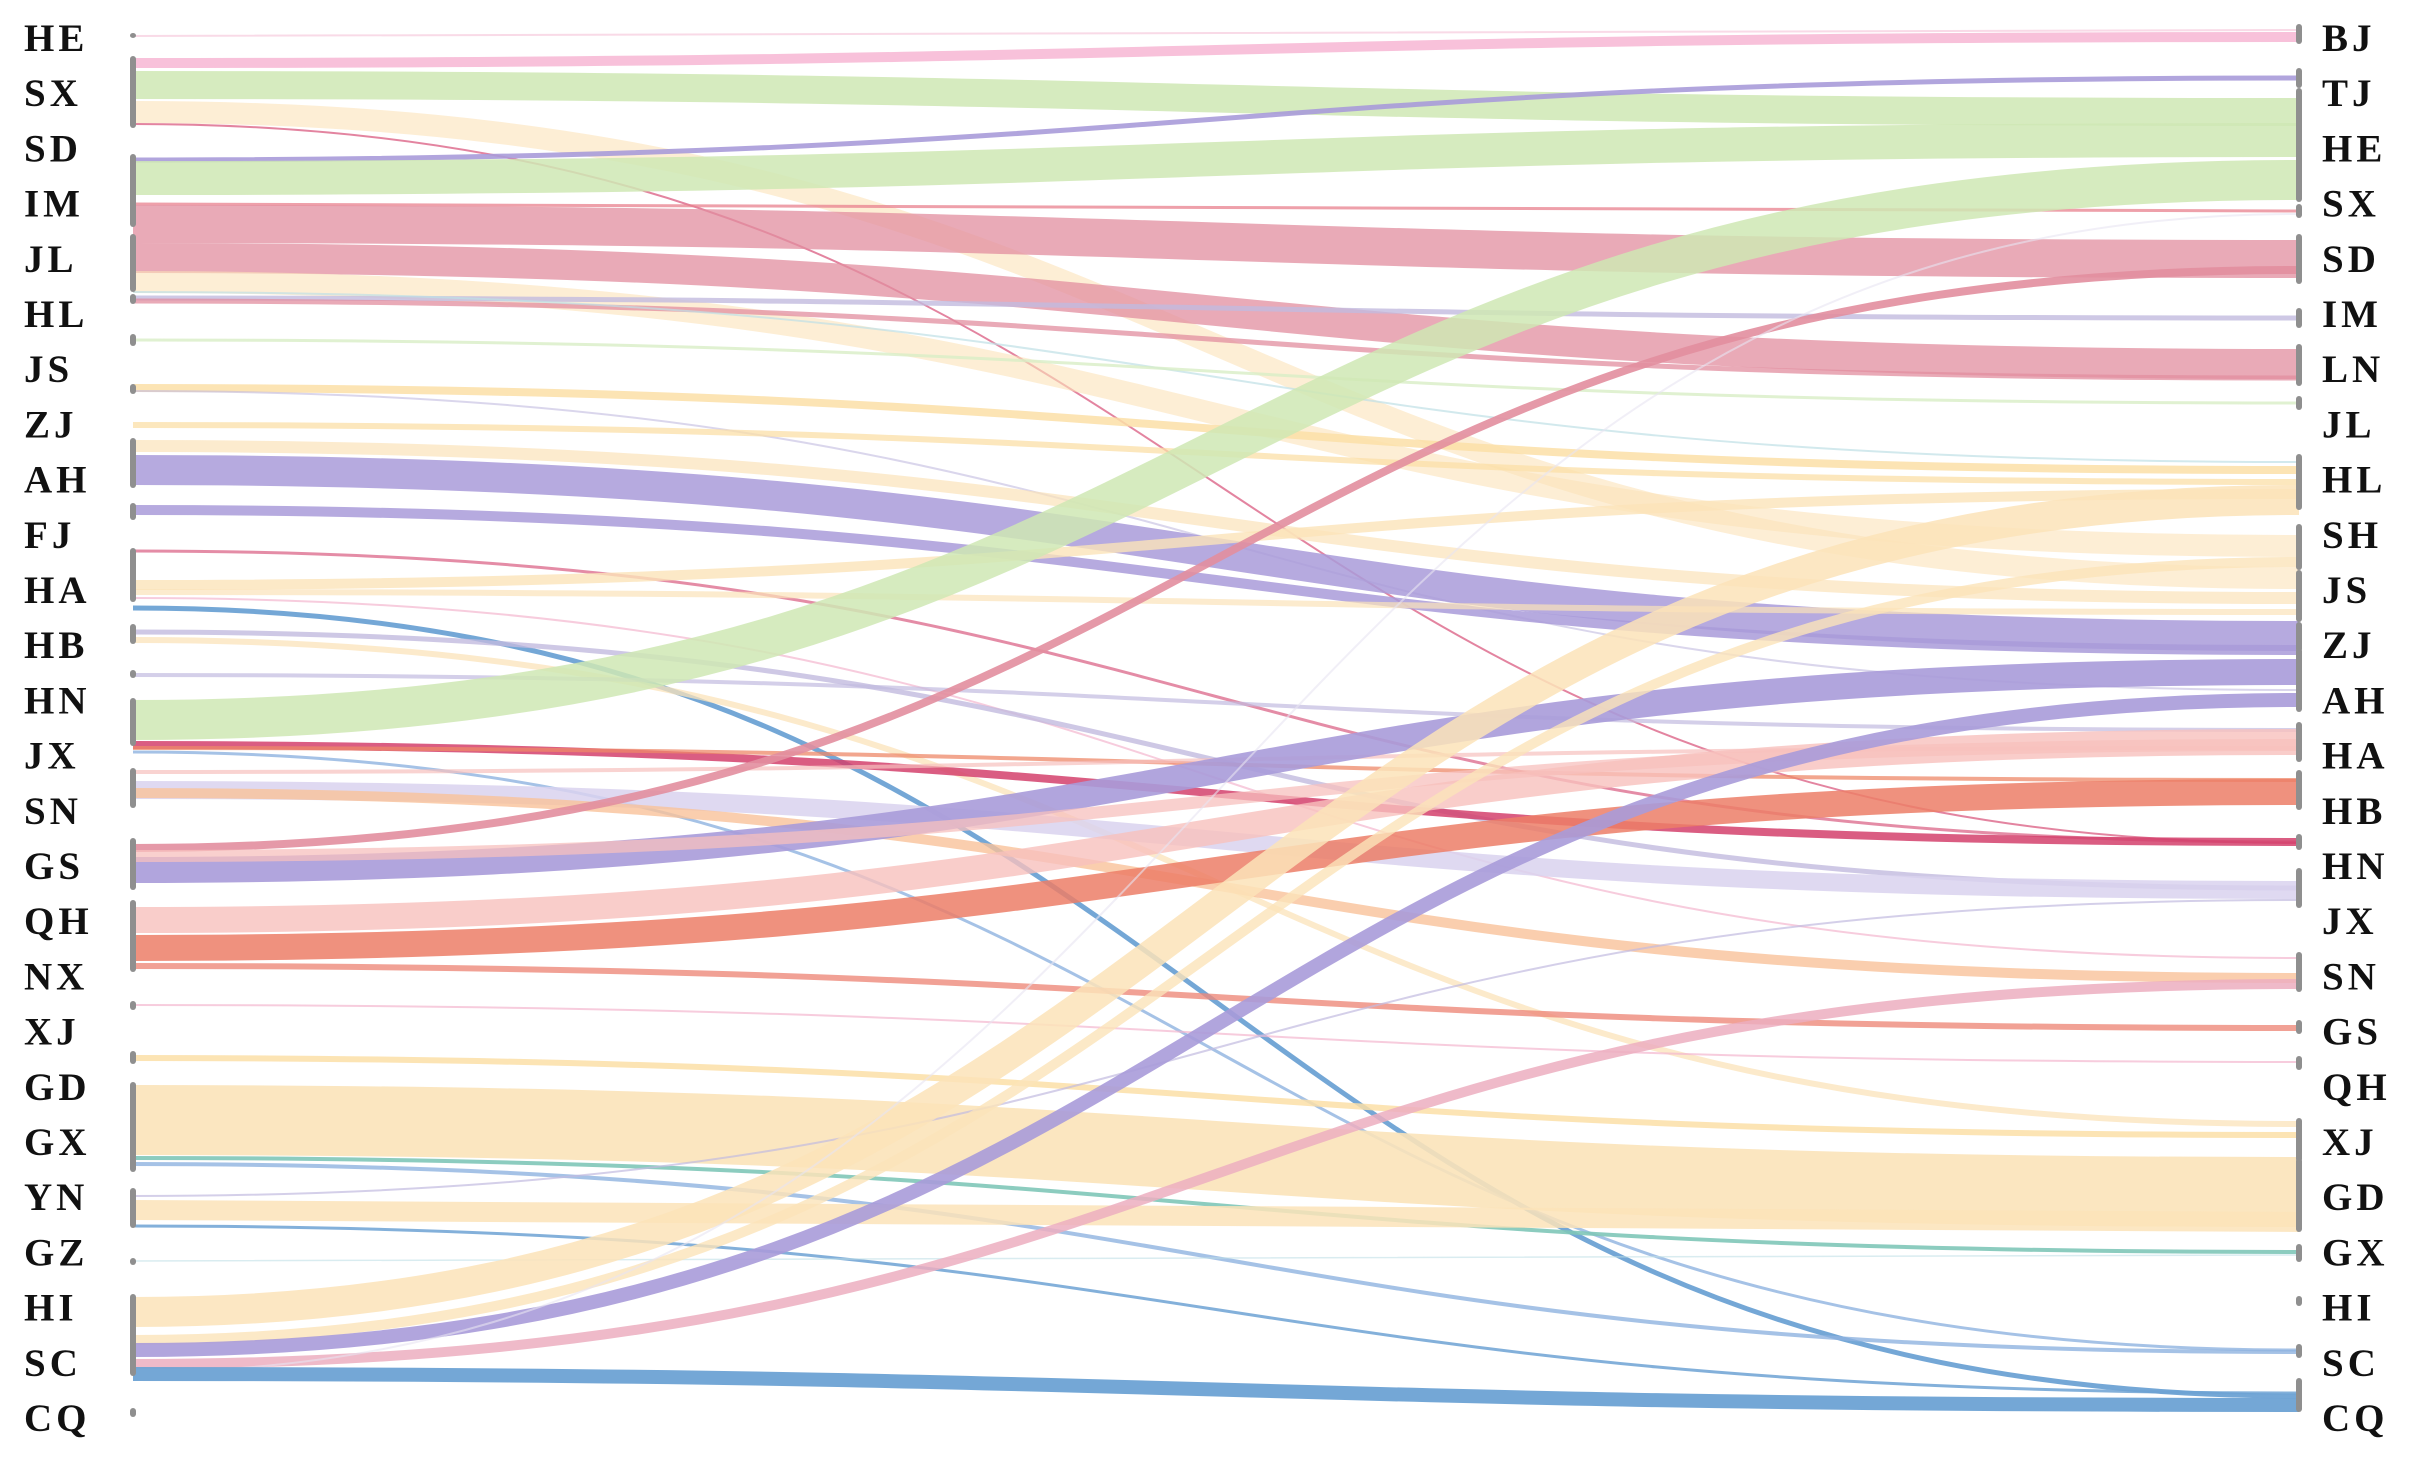 This screenshot has width=2409, height=1459. I want to click on left-node-label-hn: HN, so click(57, 700).